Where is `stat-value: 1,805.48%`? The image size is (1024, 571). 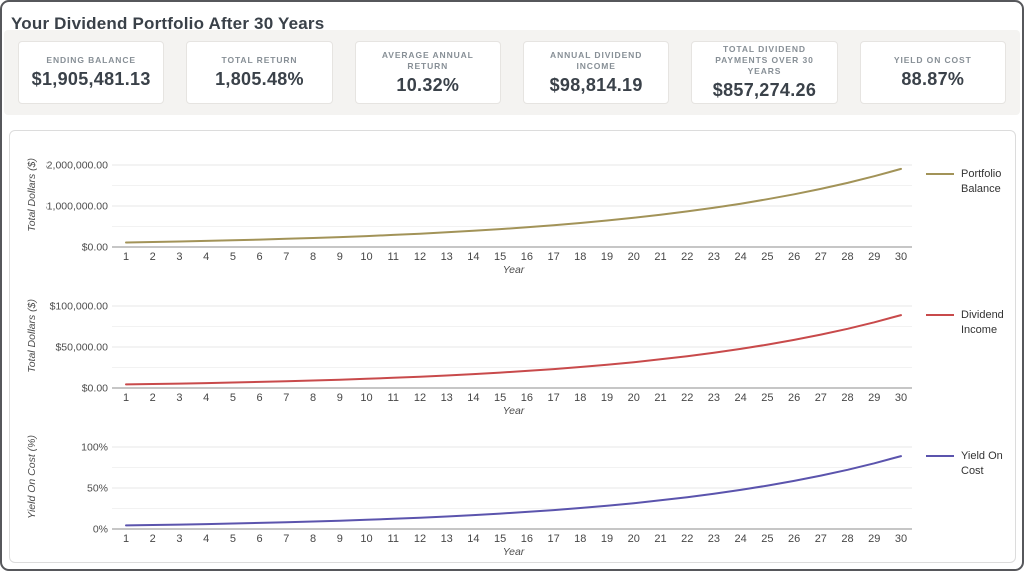 stat-value: 1,805.48% is located at coordinates (259, 79).